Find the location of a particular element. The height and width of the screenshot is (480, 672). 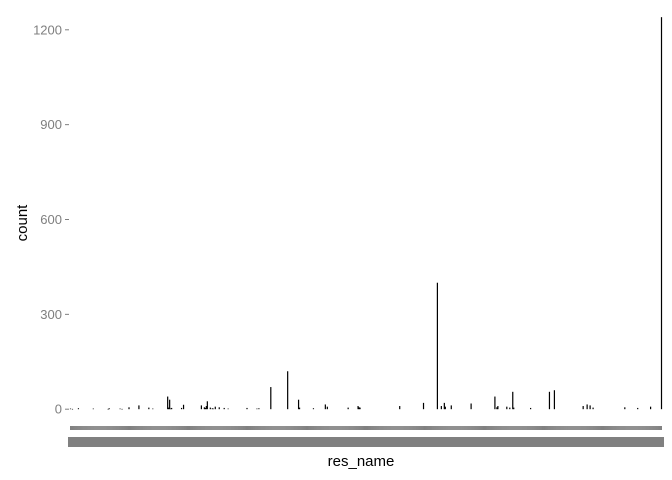

x-tick-label is located at coordinates (662, 442).